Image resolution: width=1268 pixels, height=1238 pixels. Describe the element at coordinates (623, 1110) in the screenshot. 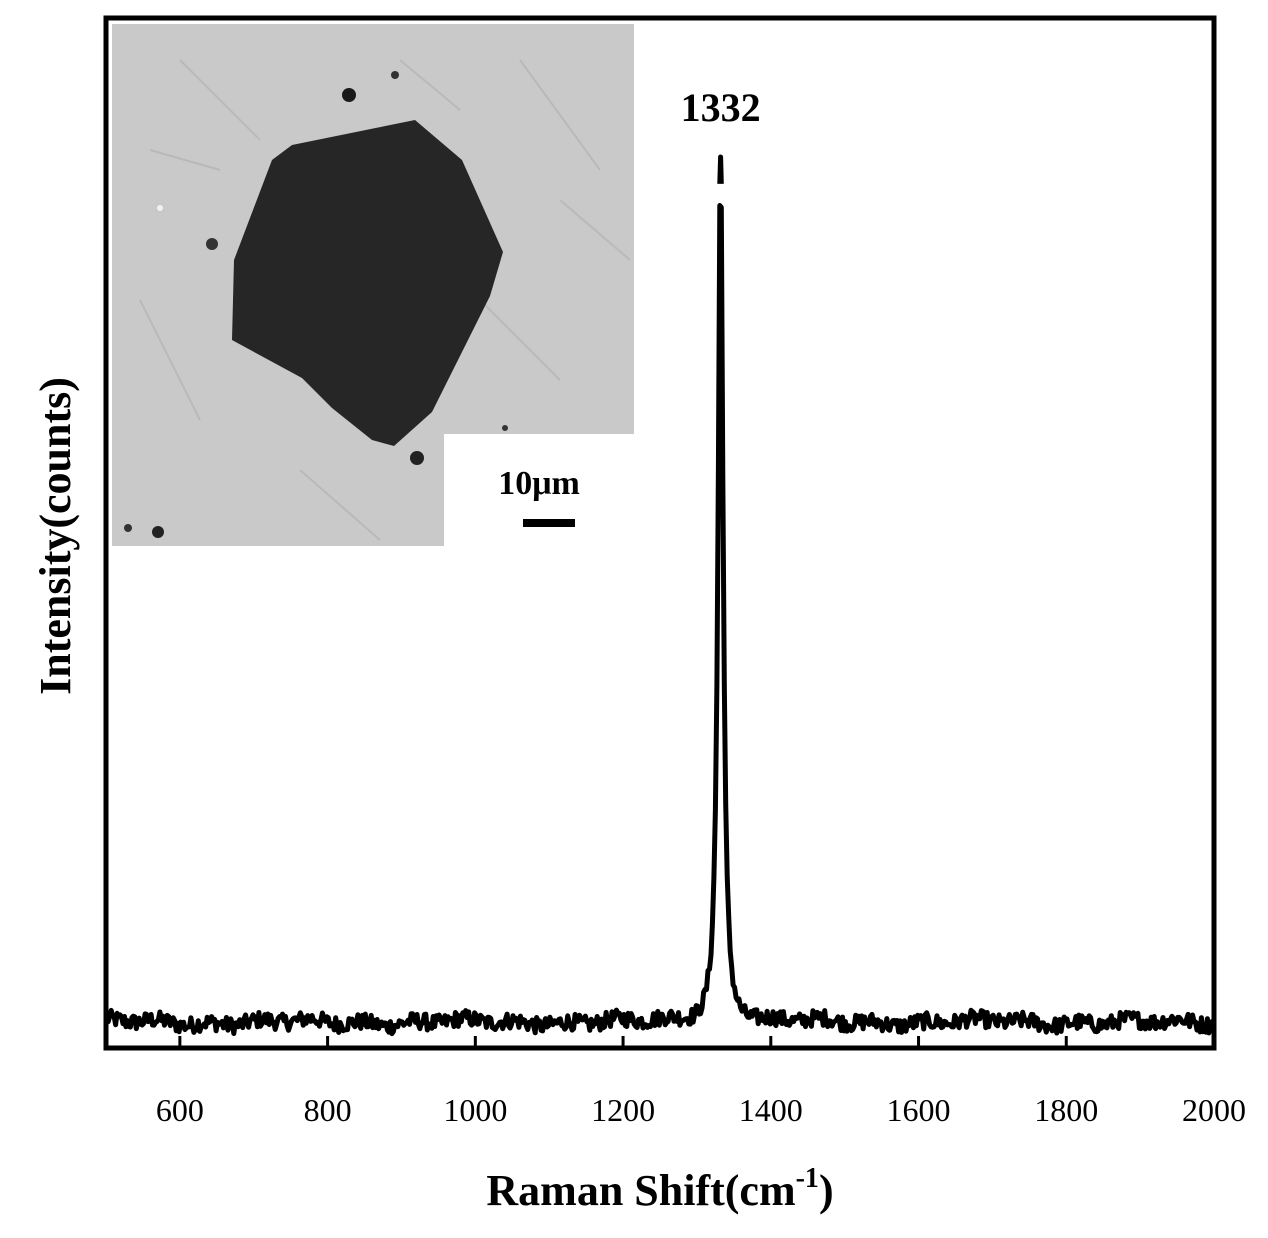

I see `x-tick-label: 1200` at that location.